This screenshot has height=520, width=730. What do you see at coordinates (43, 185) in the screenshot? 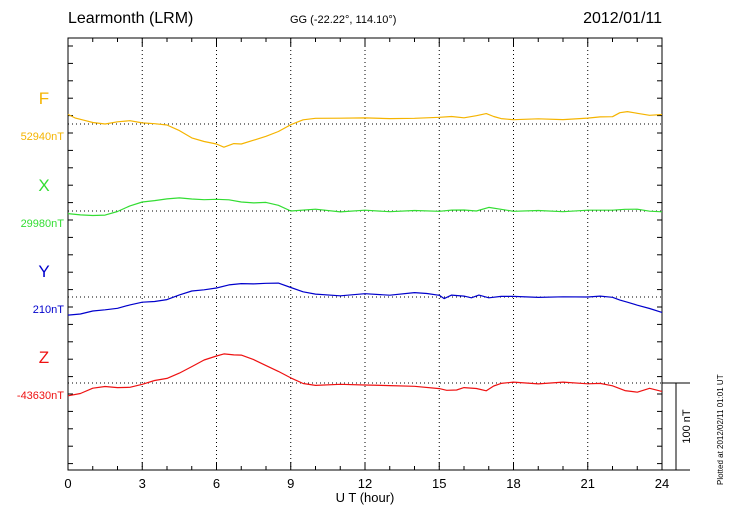
I see `series-name-x: X` at bounding box center [43, 185].